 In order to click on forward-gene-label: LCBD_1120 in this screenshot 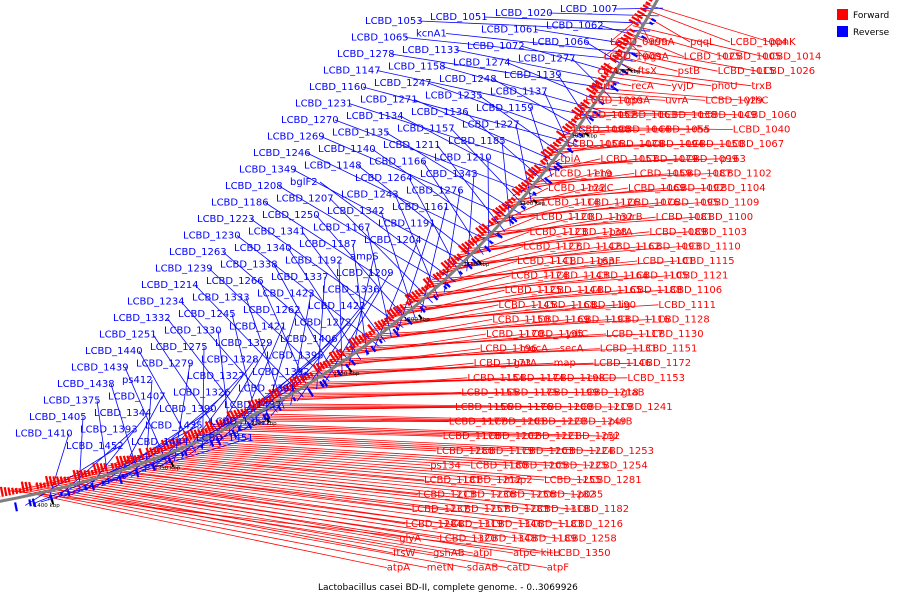, I will do `click(565, 217)`.